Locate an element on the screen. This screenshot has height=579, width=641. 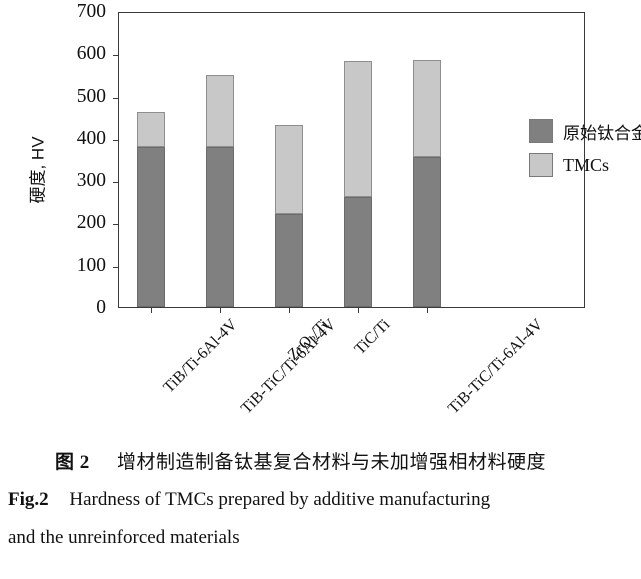
y-axis-title-text: 硬度, HV is located at coordinates (38, 170).